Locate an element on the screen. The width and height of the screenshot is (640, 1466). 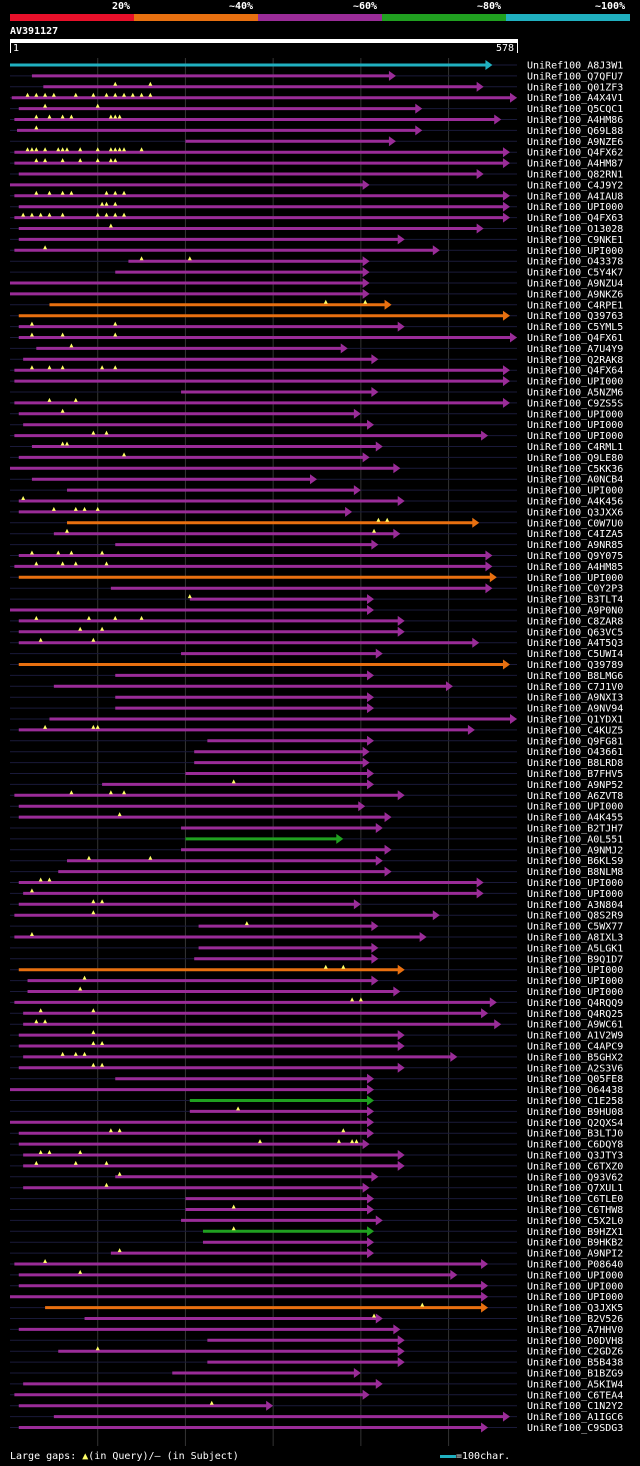
hit-label: UniRef100_A9NMJ2 is located at coordinates (575, 850).